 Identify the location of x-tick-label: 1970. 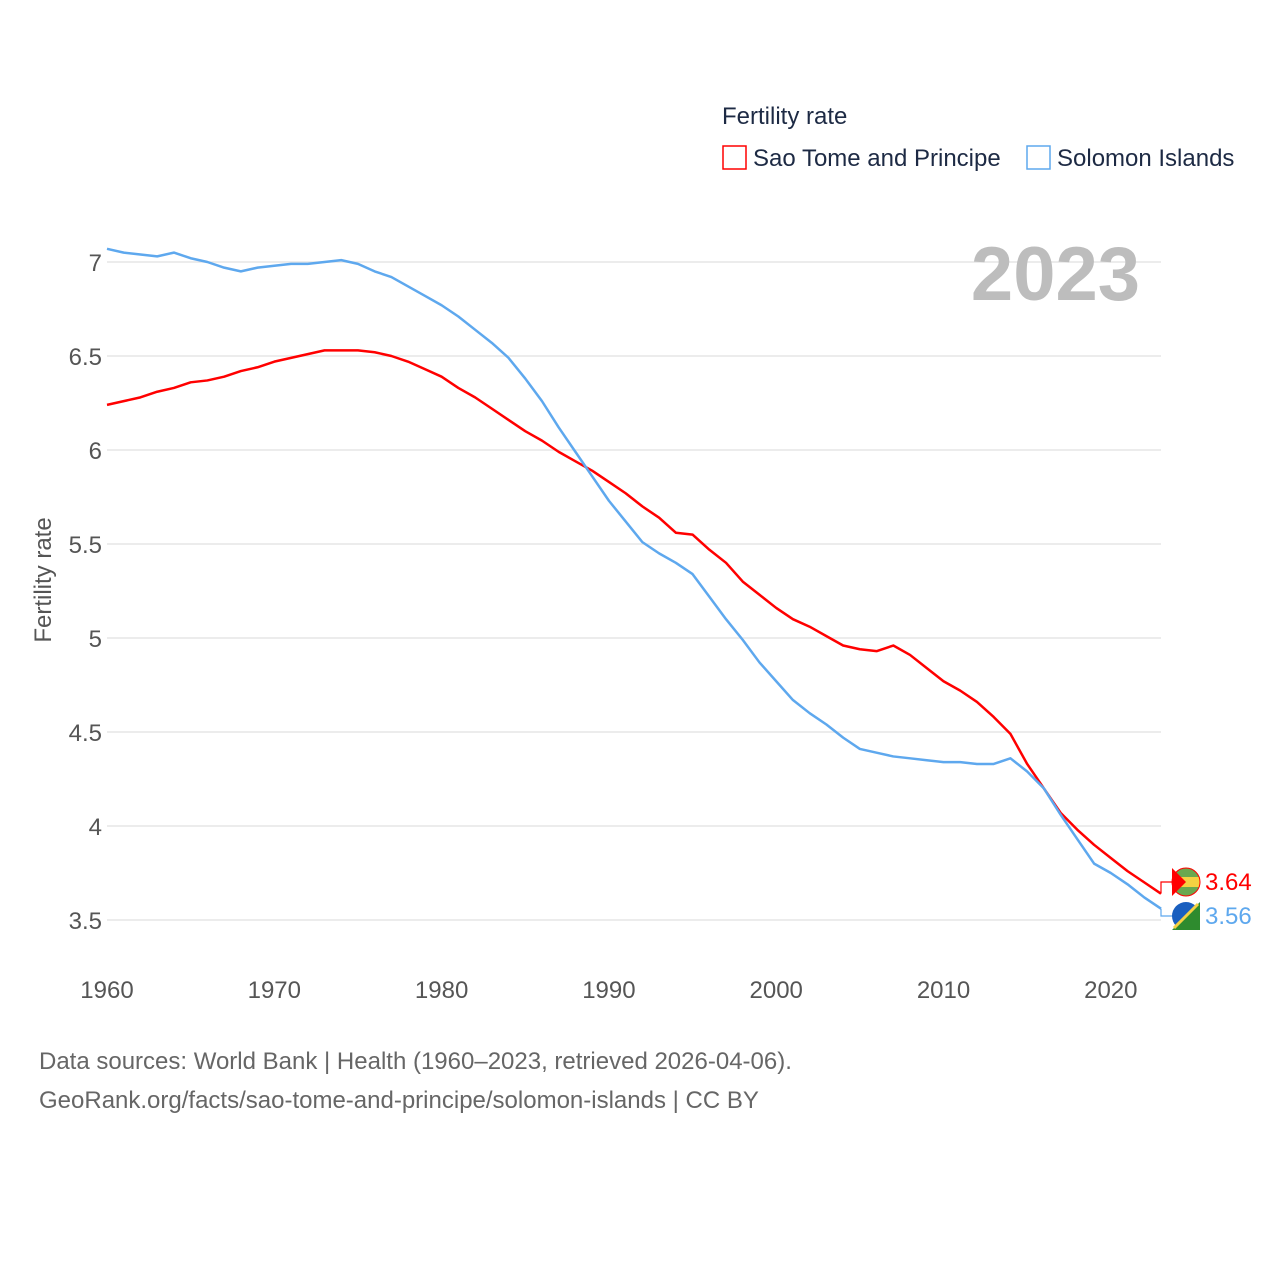
(274, 990).